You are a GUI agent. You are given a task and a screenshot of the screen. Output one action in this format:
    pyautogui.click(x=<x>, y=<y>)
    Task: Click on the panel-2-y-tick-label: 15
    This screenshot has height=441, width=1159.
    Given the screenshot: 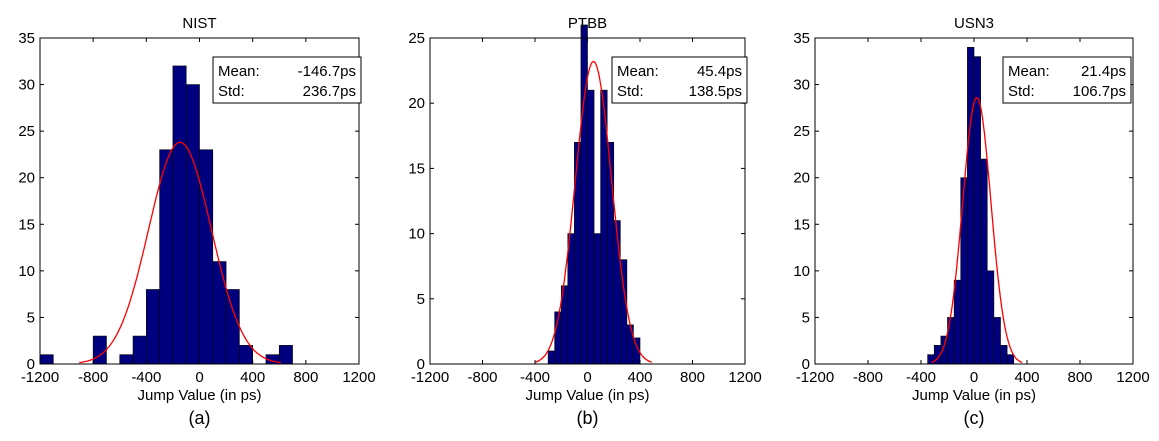 What is the action you would take?
    pyautogui.click(x=416, y=168)
    